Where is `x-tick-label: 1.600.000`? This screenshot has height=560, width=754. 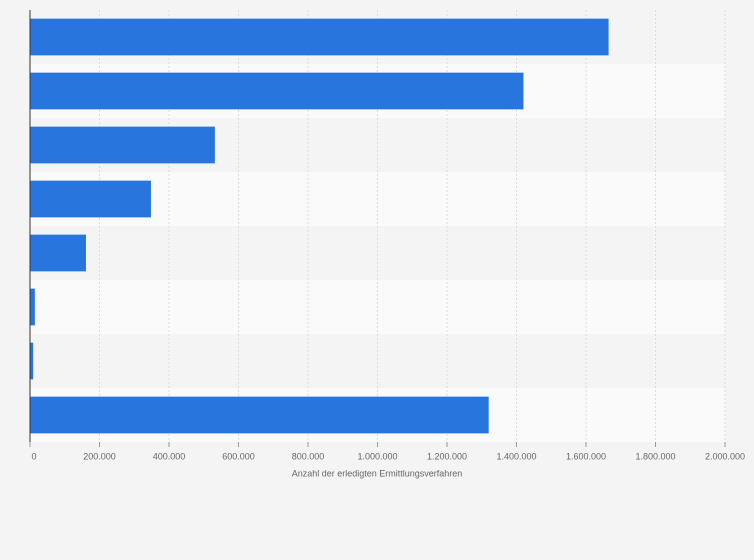 x-tick-label: 1.600.000 is located at coordinates (586, 456).